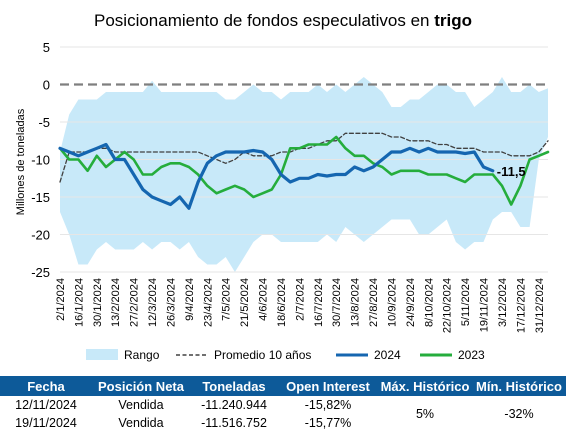 The height and width of the screenshot is (432, 566). What do you see at coordinates (540, 305) in the screenshot?
I see `x-tick-label: 31/12/2024` at bounding box center [540, 305].